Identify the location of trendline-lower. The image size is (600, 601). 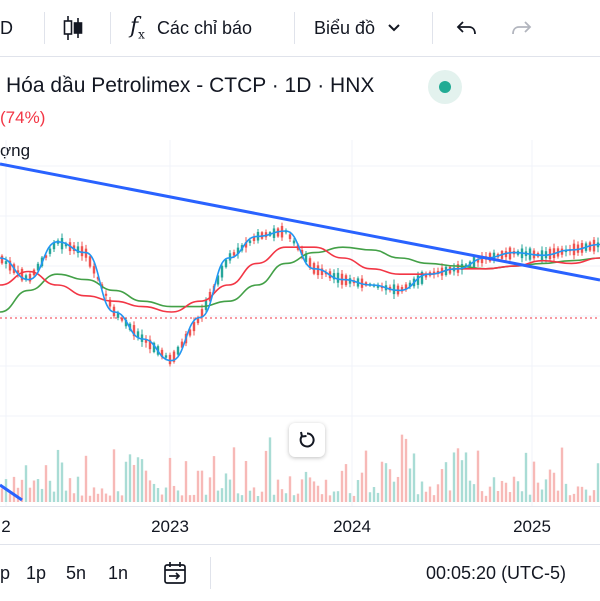
(11, 492).